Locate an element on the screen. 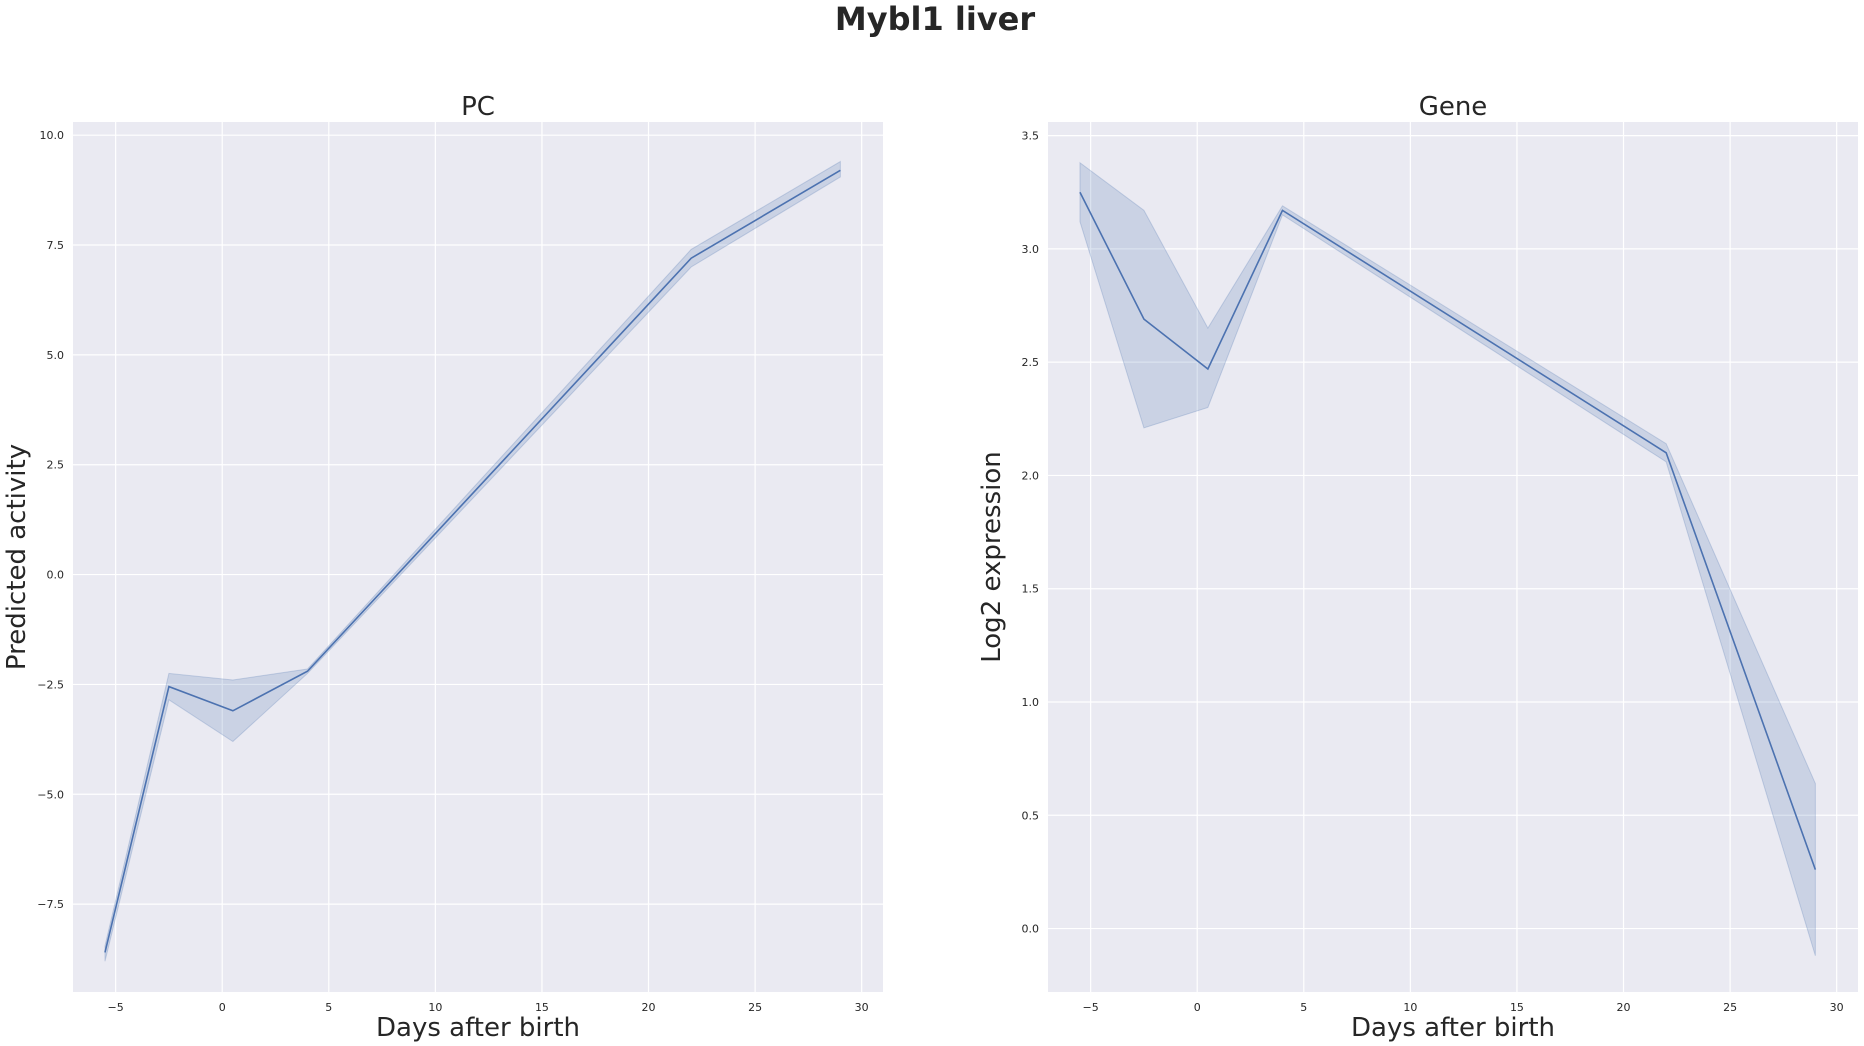 This screenshot has height=1046, width=1864. pc-x-tick-label: 5 is located at coordinates (328, 1007).